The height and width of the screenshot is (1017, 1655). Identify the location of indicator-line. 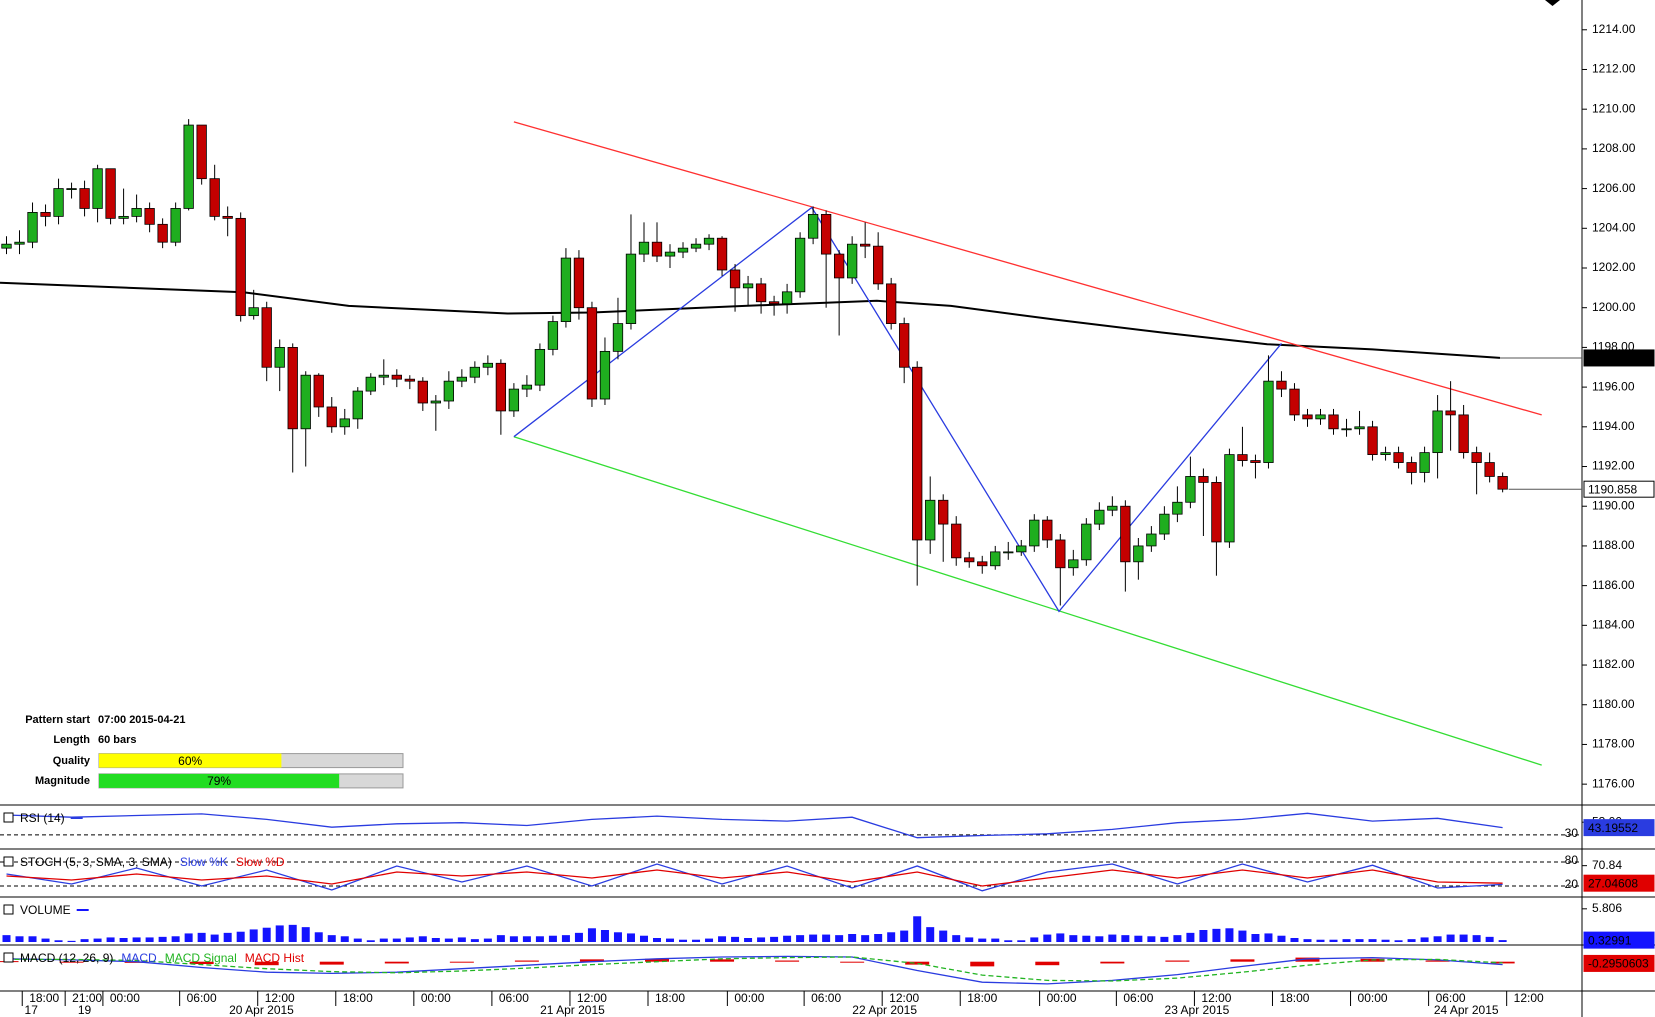
(754, 970).